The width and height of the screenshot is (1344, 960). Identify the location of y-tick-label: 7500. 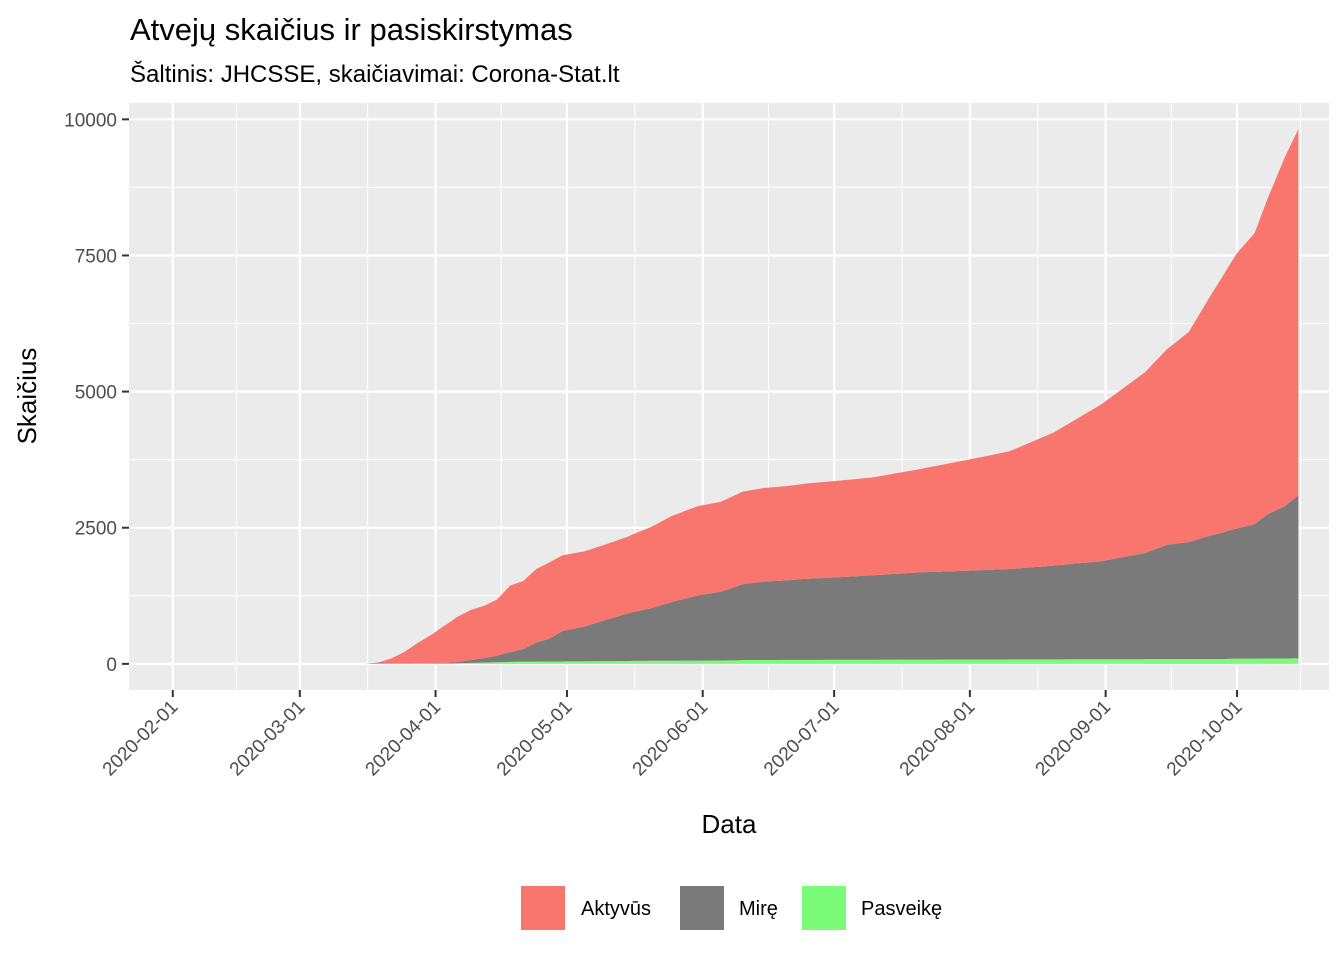
(96, 256).